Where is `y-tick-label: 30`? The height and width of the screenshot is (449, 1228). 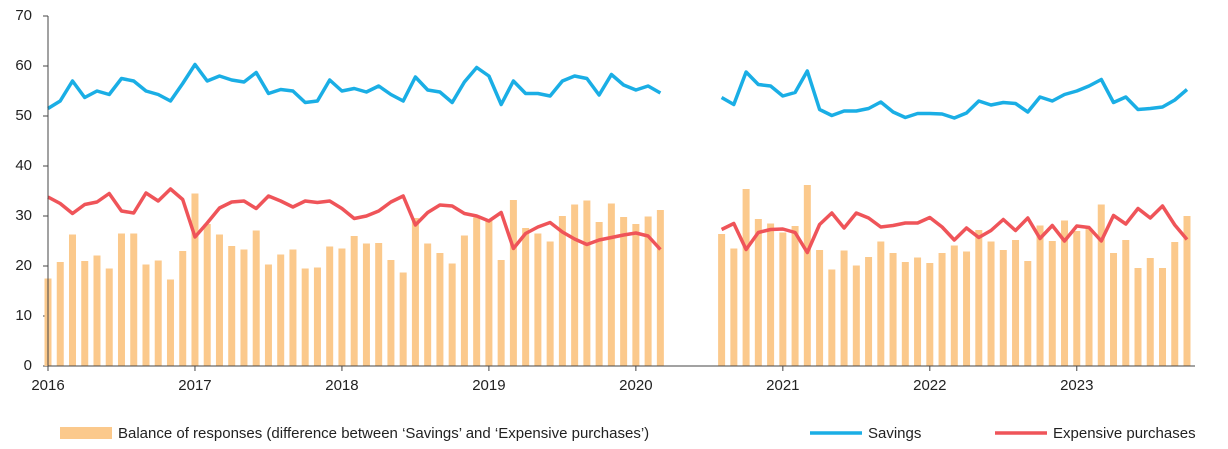 y-tick-label: 30 is located at coordinates (23, 215).